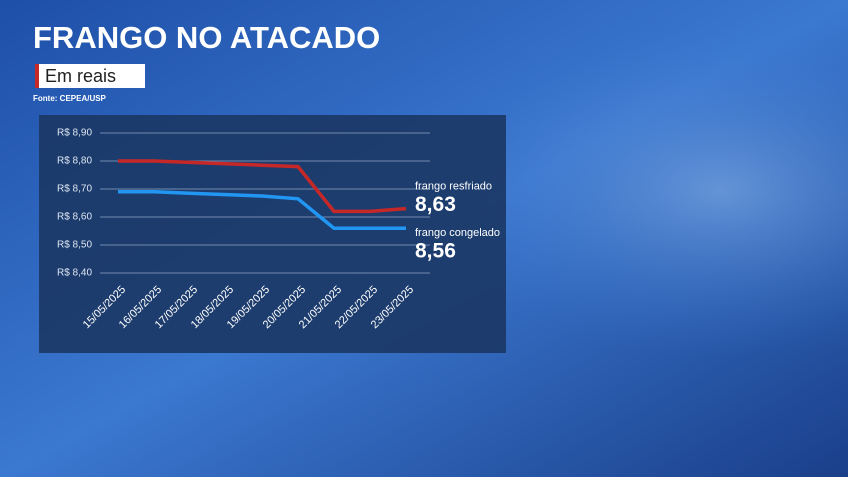 The image size is (848, 482). I want to click on series-label: frango congelado, so click(457, 233).